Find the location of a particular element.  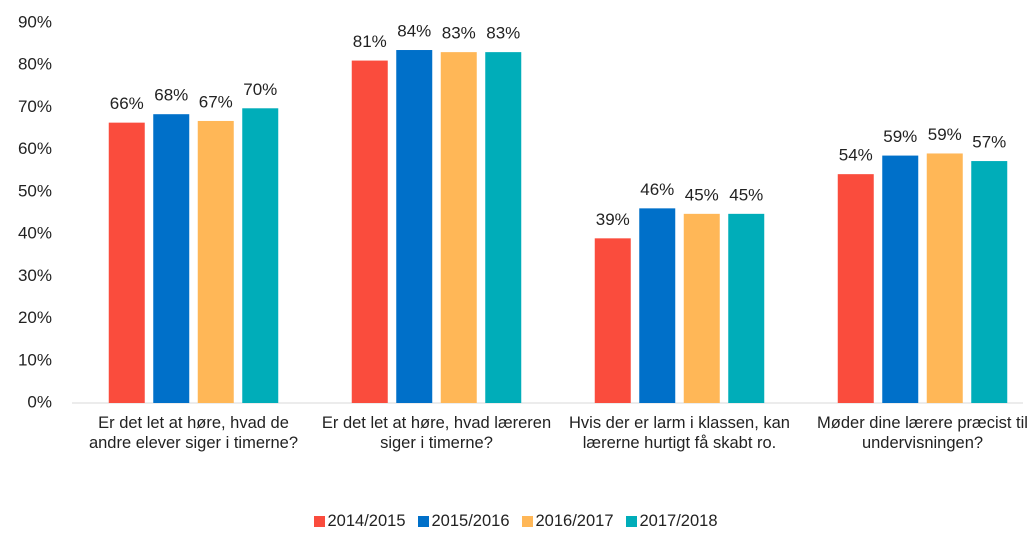

legend-label: 2017/2018 is located at coordinates (678, 521).